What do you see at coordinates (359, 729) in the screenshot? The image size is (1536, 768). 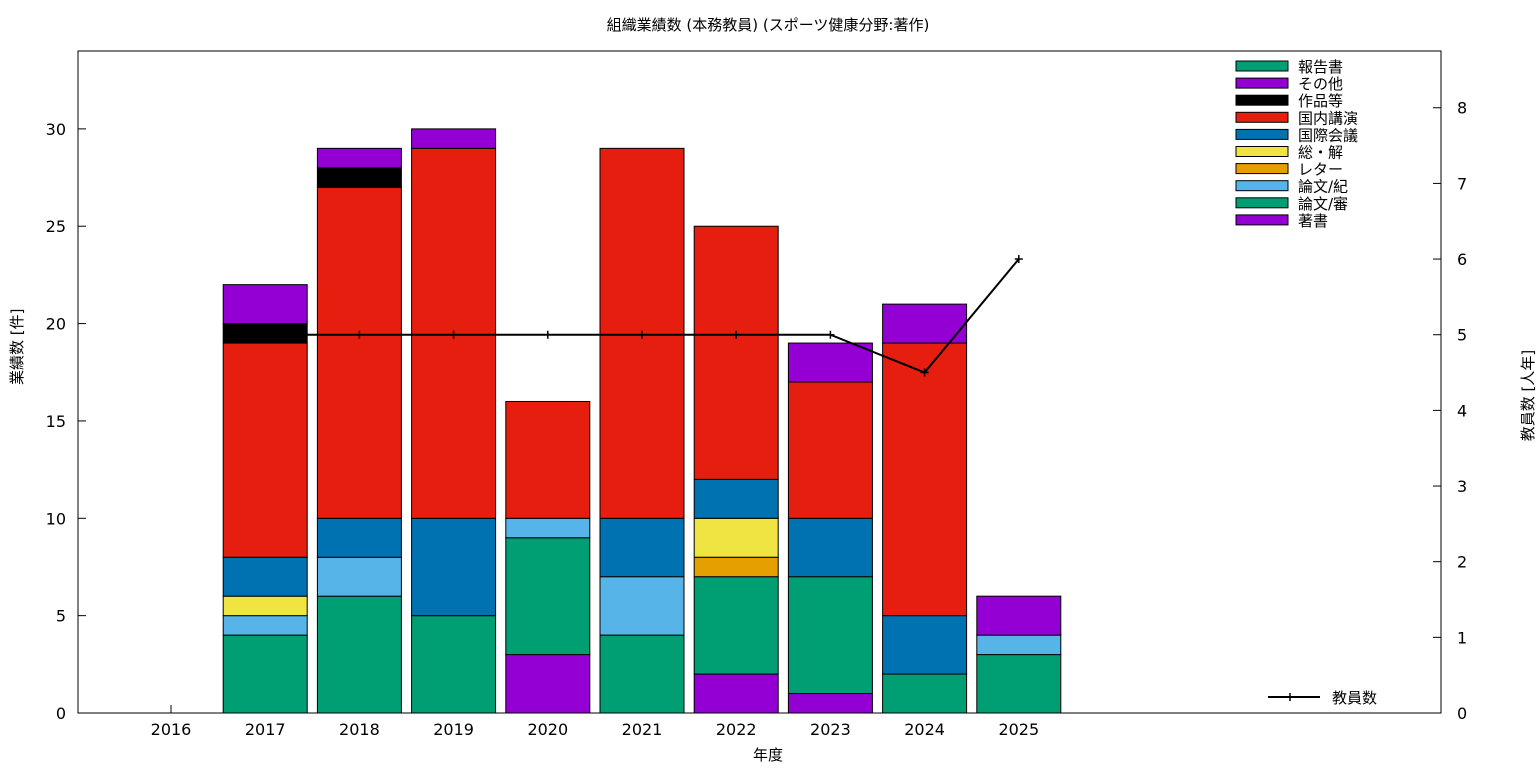 I see `x-tick-label: 2018` at bounding box center [359, 729].